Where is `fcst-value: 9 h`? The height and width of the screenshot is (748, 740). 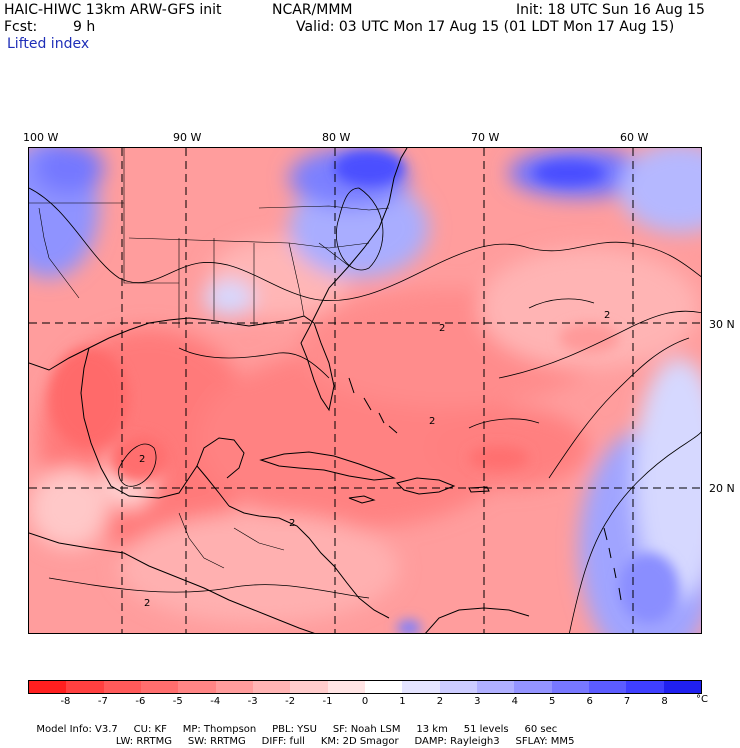 fcst-value: 9 h is located at coordinates (84, 27).